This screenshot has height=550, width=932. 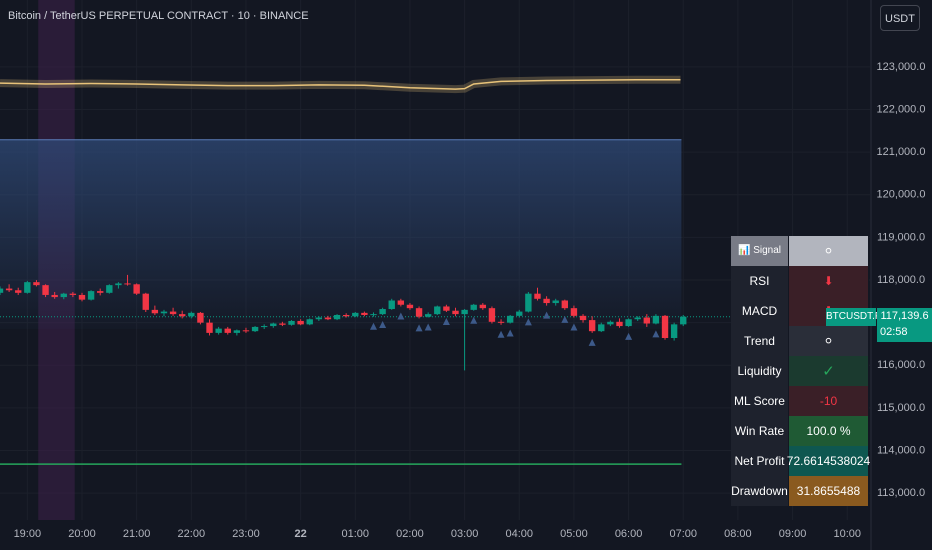 What do you see at coordinates (901, 408) in the screenshot?
I see `y-tick-label: 115,000.0` at bounding box center [901, 408].